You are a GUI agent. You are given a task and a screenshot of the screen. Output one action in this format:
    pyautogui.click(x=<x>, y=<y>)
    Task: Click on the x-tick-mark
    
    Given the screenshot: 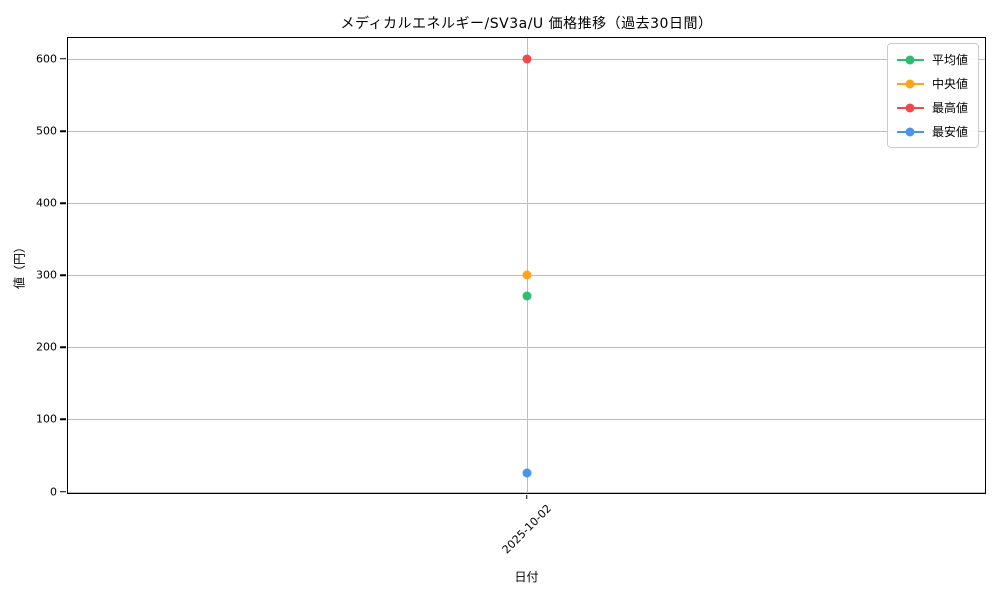 What is the action you would take?
    pyautogui.click(x=526, y=497)
    